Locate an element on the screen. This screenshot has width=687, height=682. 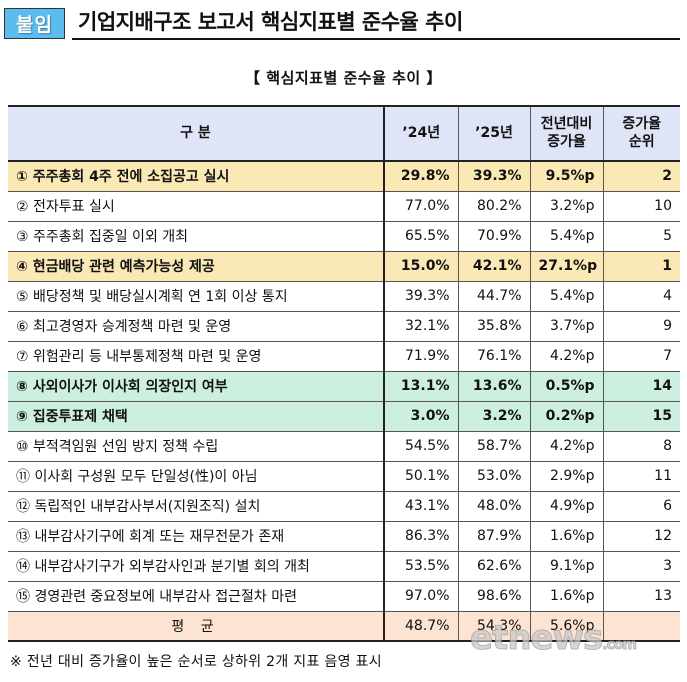
cell-value-2024: 71.9% is located at coordinates (421, 356).